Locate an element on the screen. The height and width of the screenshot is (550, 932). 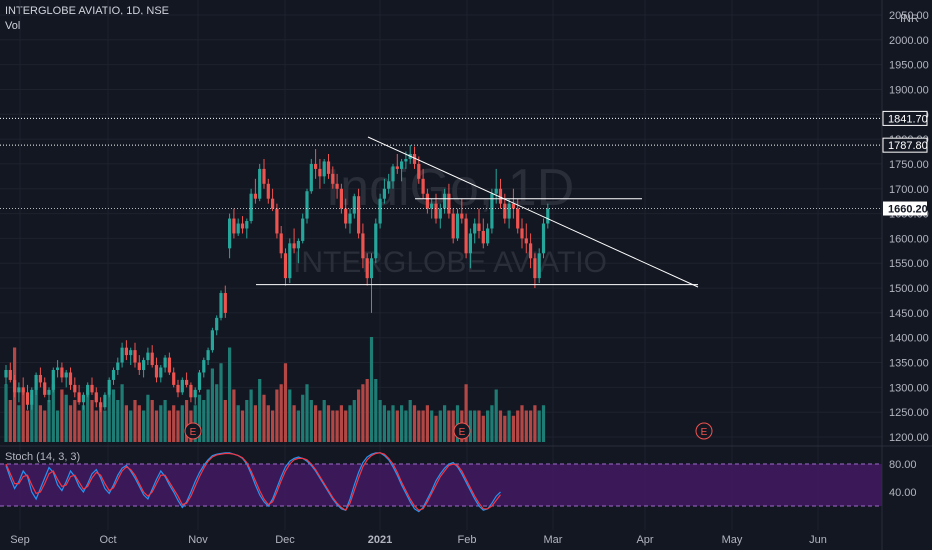
watermark-small: INTERGLOBE AVIATIO is located at coordinates (450, 262).